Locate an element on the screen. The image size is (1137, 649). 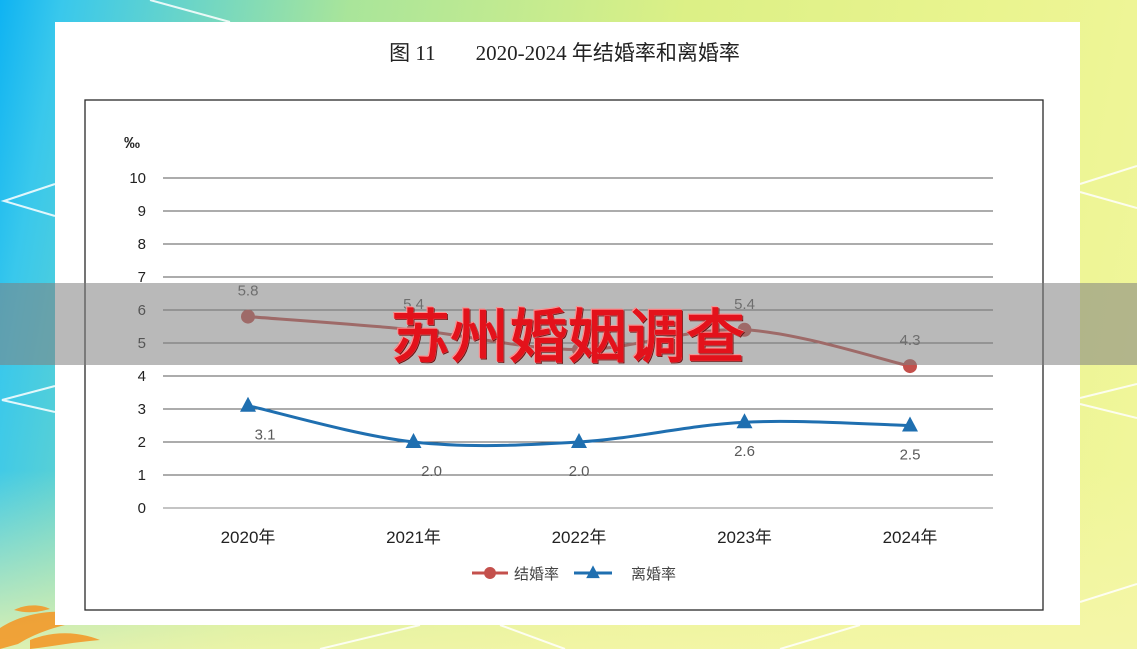
y-axis-unit: ‰ is located at coordinates (132, 143).